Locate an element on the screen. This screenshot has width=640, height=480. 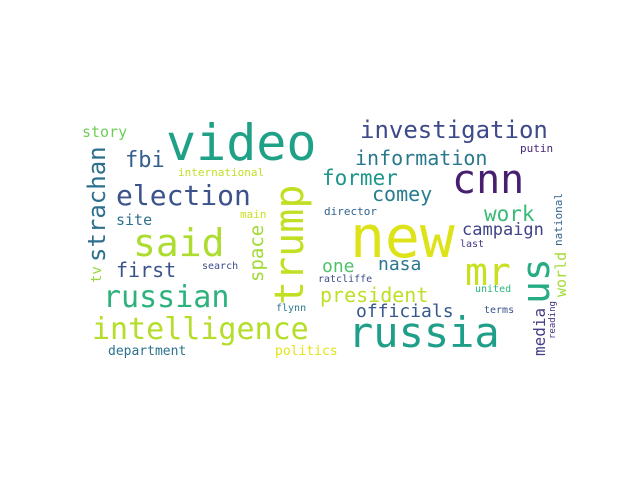
word-fbi: fbi is located at coordinates (145, 160).